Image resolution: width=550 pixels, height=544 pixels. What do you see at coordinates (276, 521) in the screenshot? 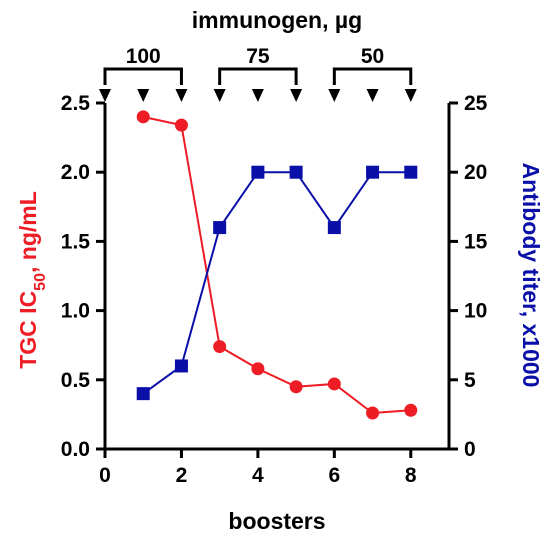
I see `x-axis-title: boosters` at bounding box center [276, 521].